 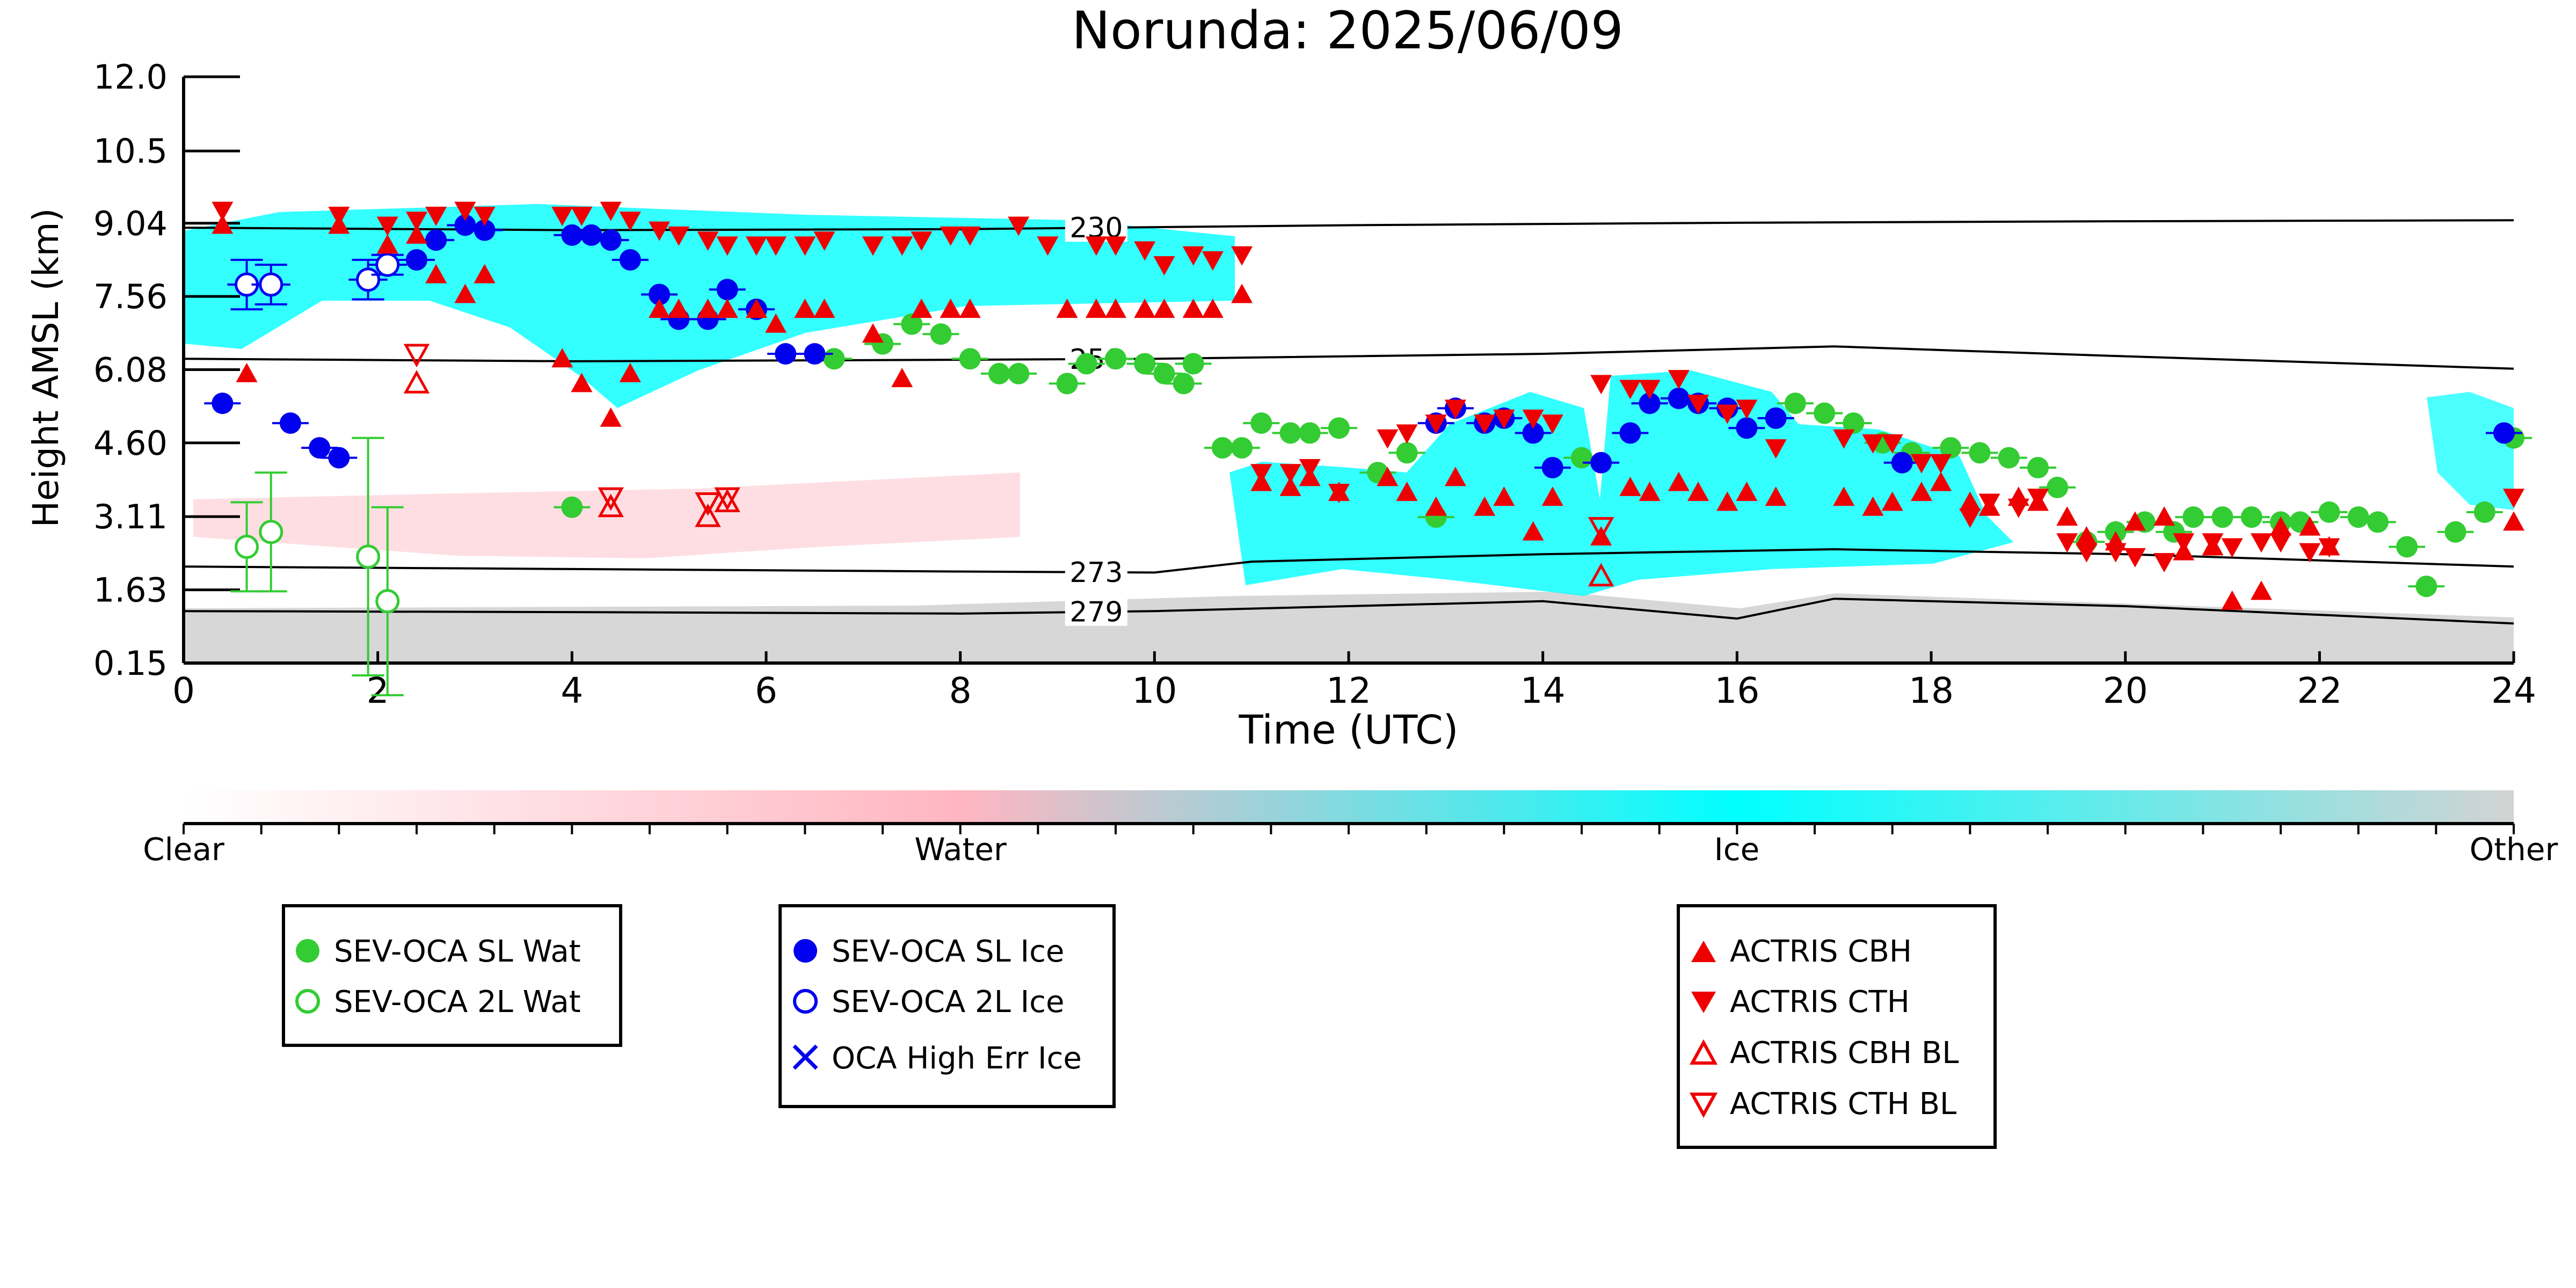 I want to click on legend-water-frame, so click(x=452, y=975).